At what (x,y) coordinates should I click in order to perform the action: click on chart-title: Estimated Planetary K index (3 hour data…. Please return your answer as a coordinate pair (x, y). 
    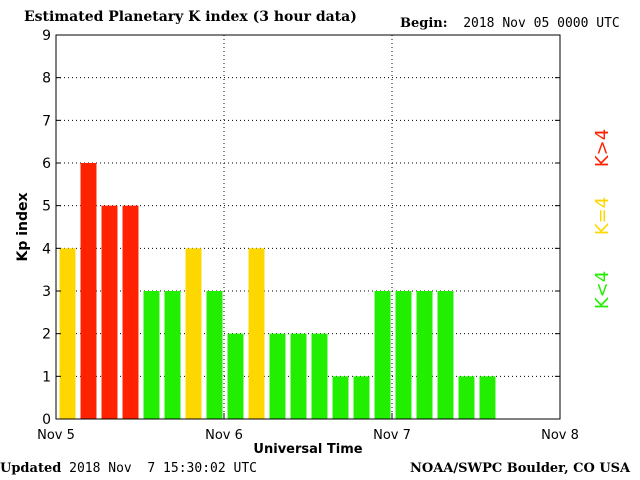
    Looking at the image, I should click on (190, 17).